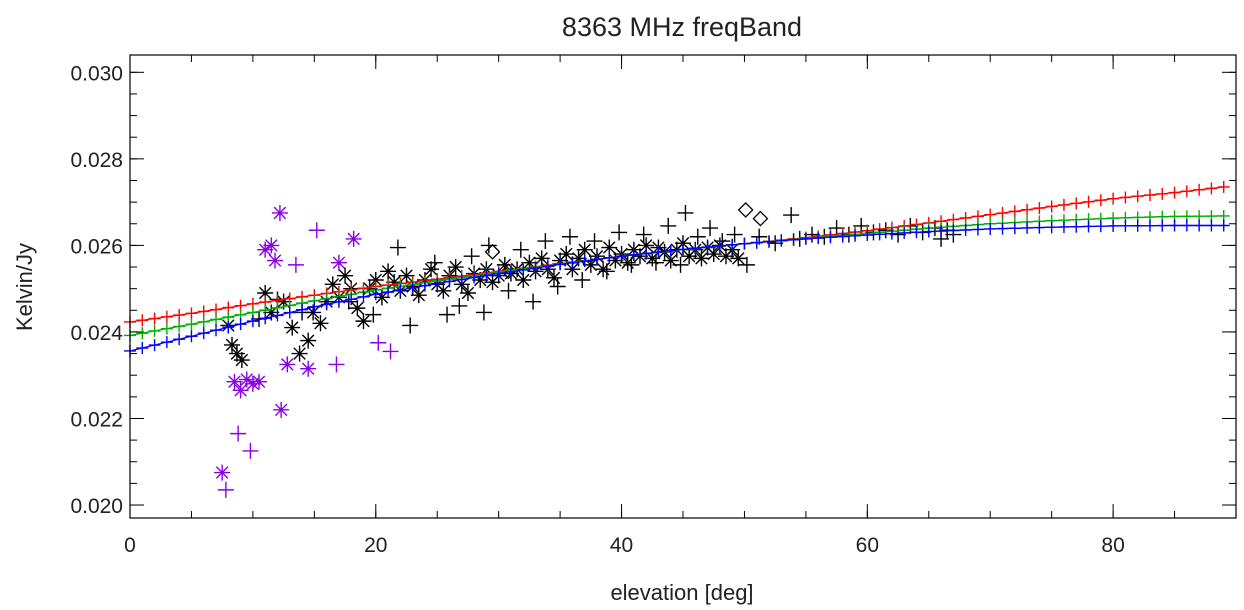 This screenshot has height=610, width=1244. I want to click on x-tick-label: 20, so click(375, 545).